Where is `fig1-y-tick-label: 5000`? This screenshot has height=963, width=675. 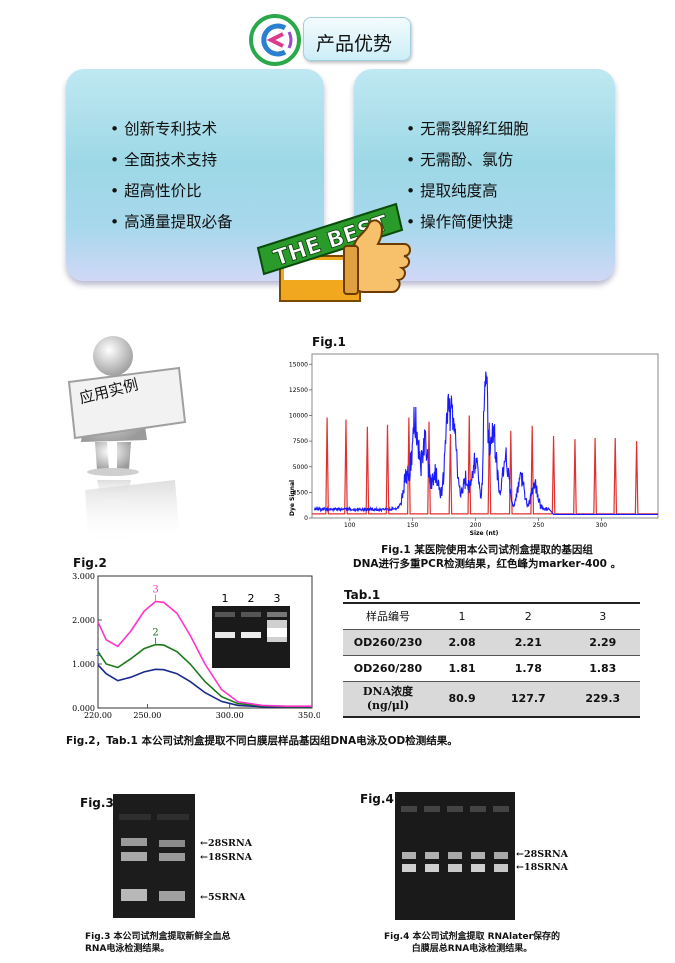 fig1-y-tick-label: 5000 is located at coordinates (300, 467).